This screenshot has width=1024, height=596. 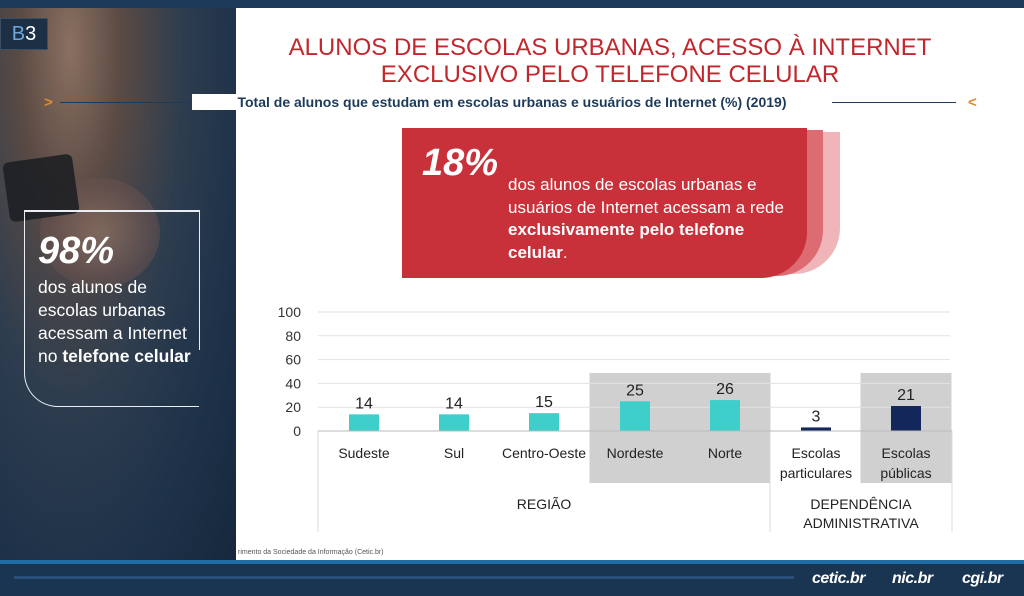 I want to click on stat-frame, so click(x=112, y=308).